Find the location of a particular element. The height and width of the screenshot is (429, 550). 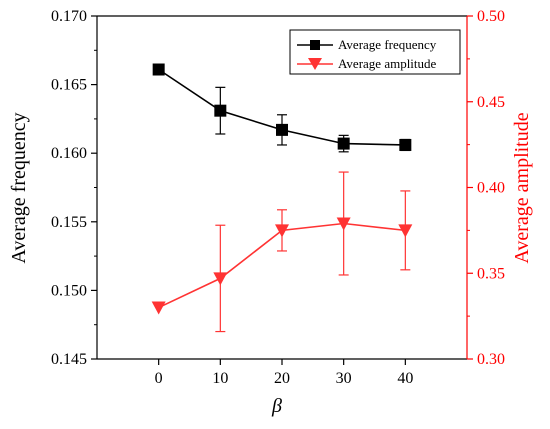

y-right-tick-label: 0.45 is located at coordinates (491, 102).